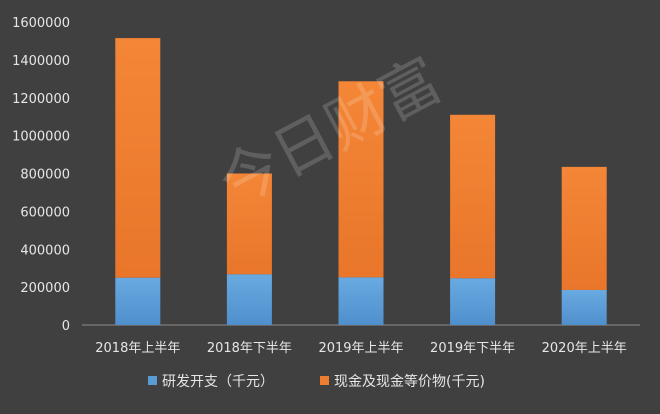 This screenshot has width=660, height=414. What do you see at coordinates (249, 348) in the screenshot?
I see `x-tick-label: 2018年下半年` at bounding box center [249, 348].